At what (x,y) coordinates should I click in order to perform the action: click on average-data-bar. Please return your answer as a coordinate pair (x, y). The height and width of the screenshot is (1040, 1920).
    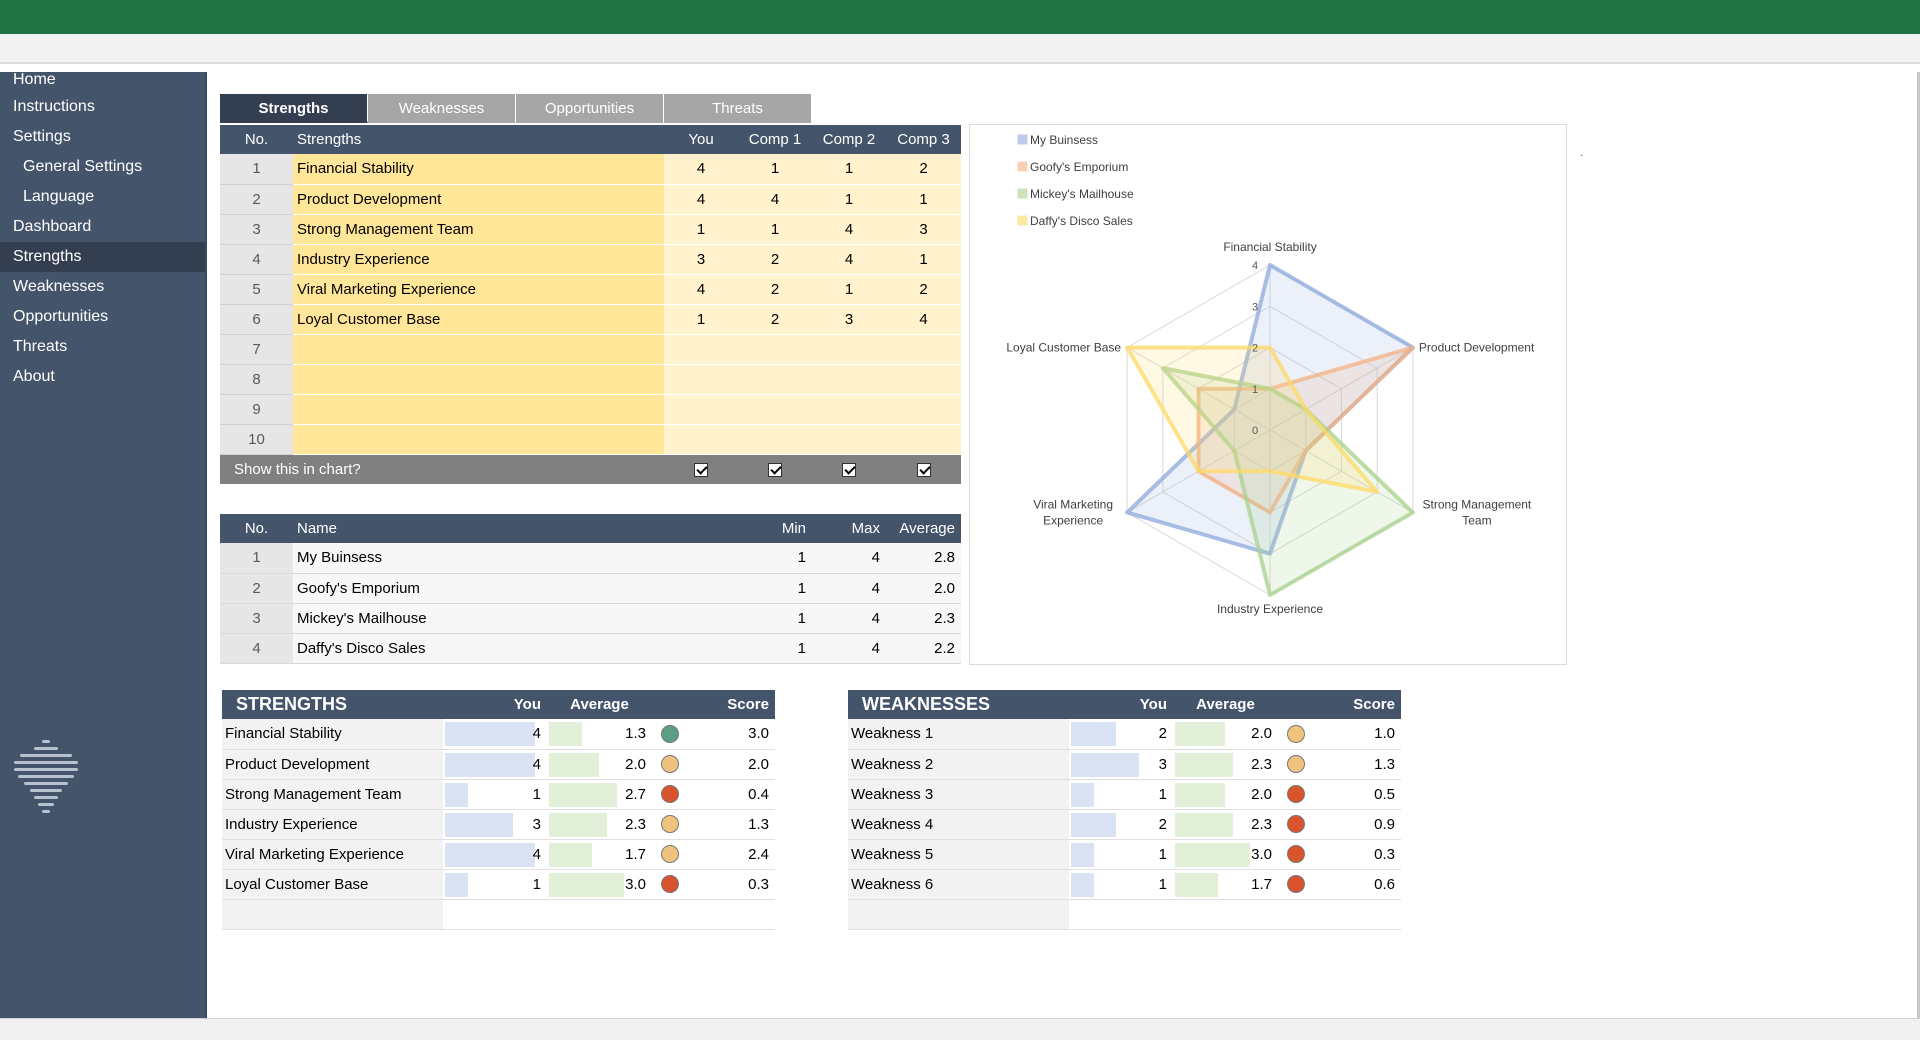
    Looking at the image, I should click on (1196, 884).